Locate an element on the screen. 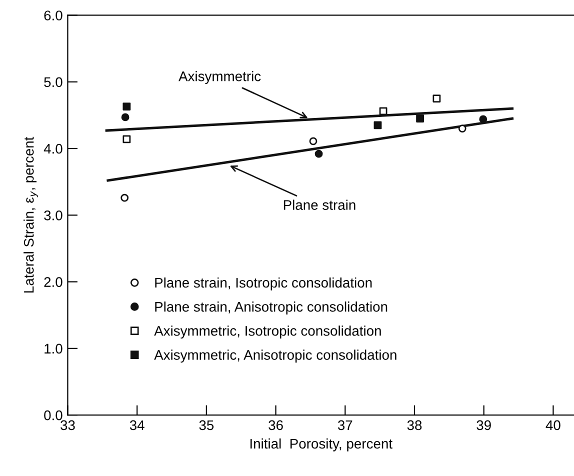 The image size is (574, 476). x-tick-label: 36 is located at coordinates (275, 425).